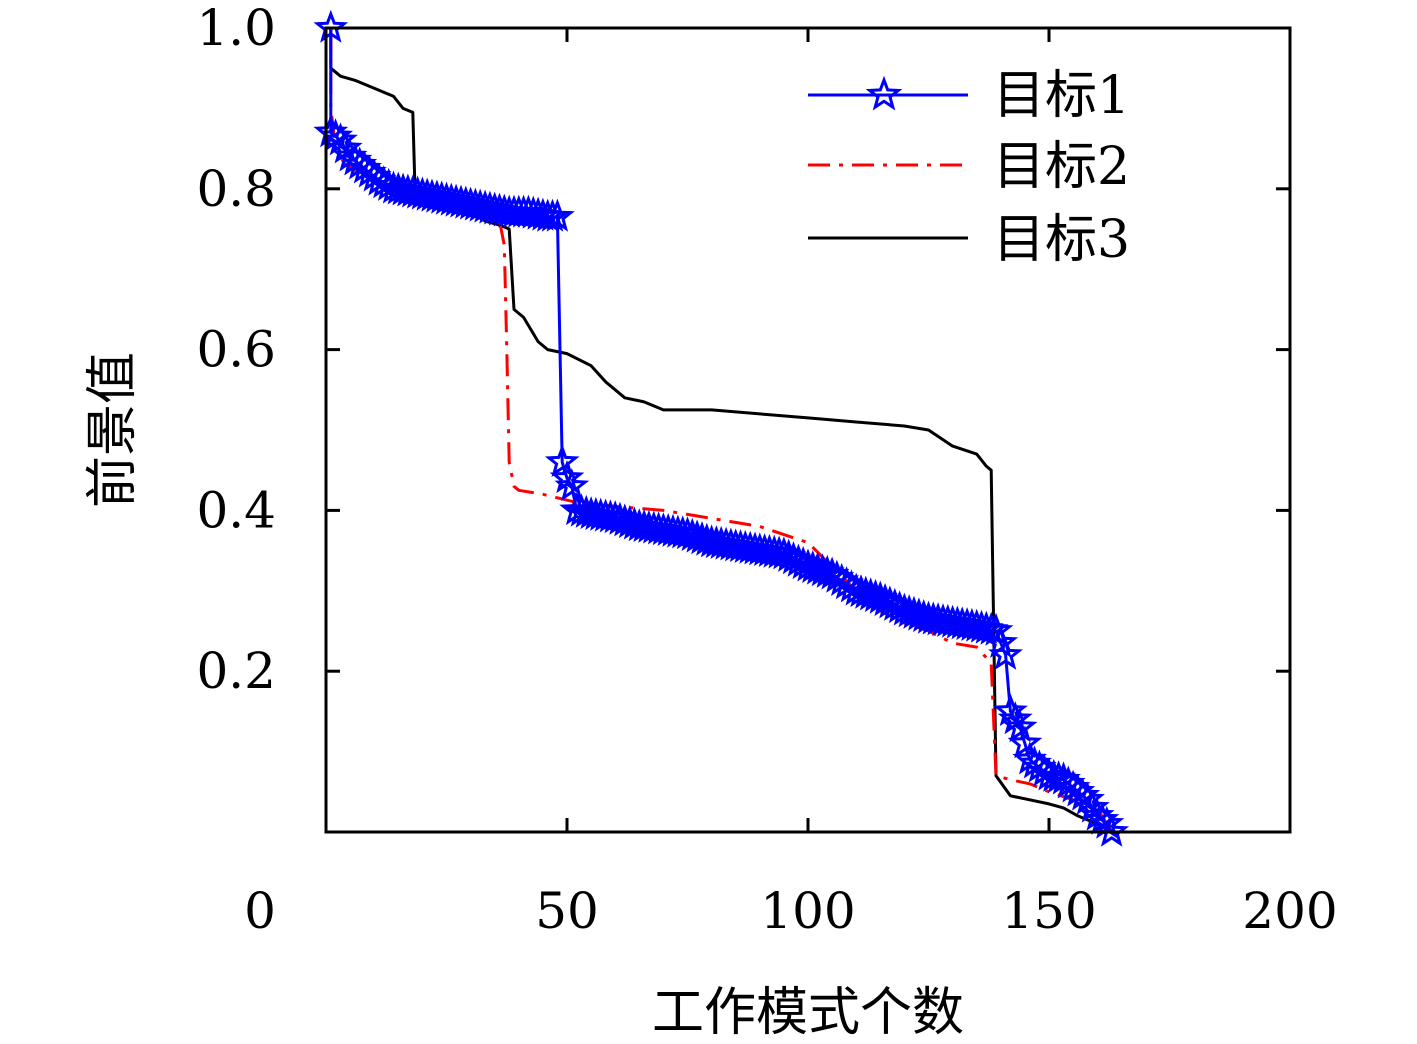  I want to click on x-tick-label: 50, so click(567, 911).